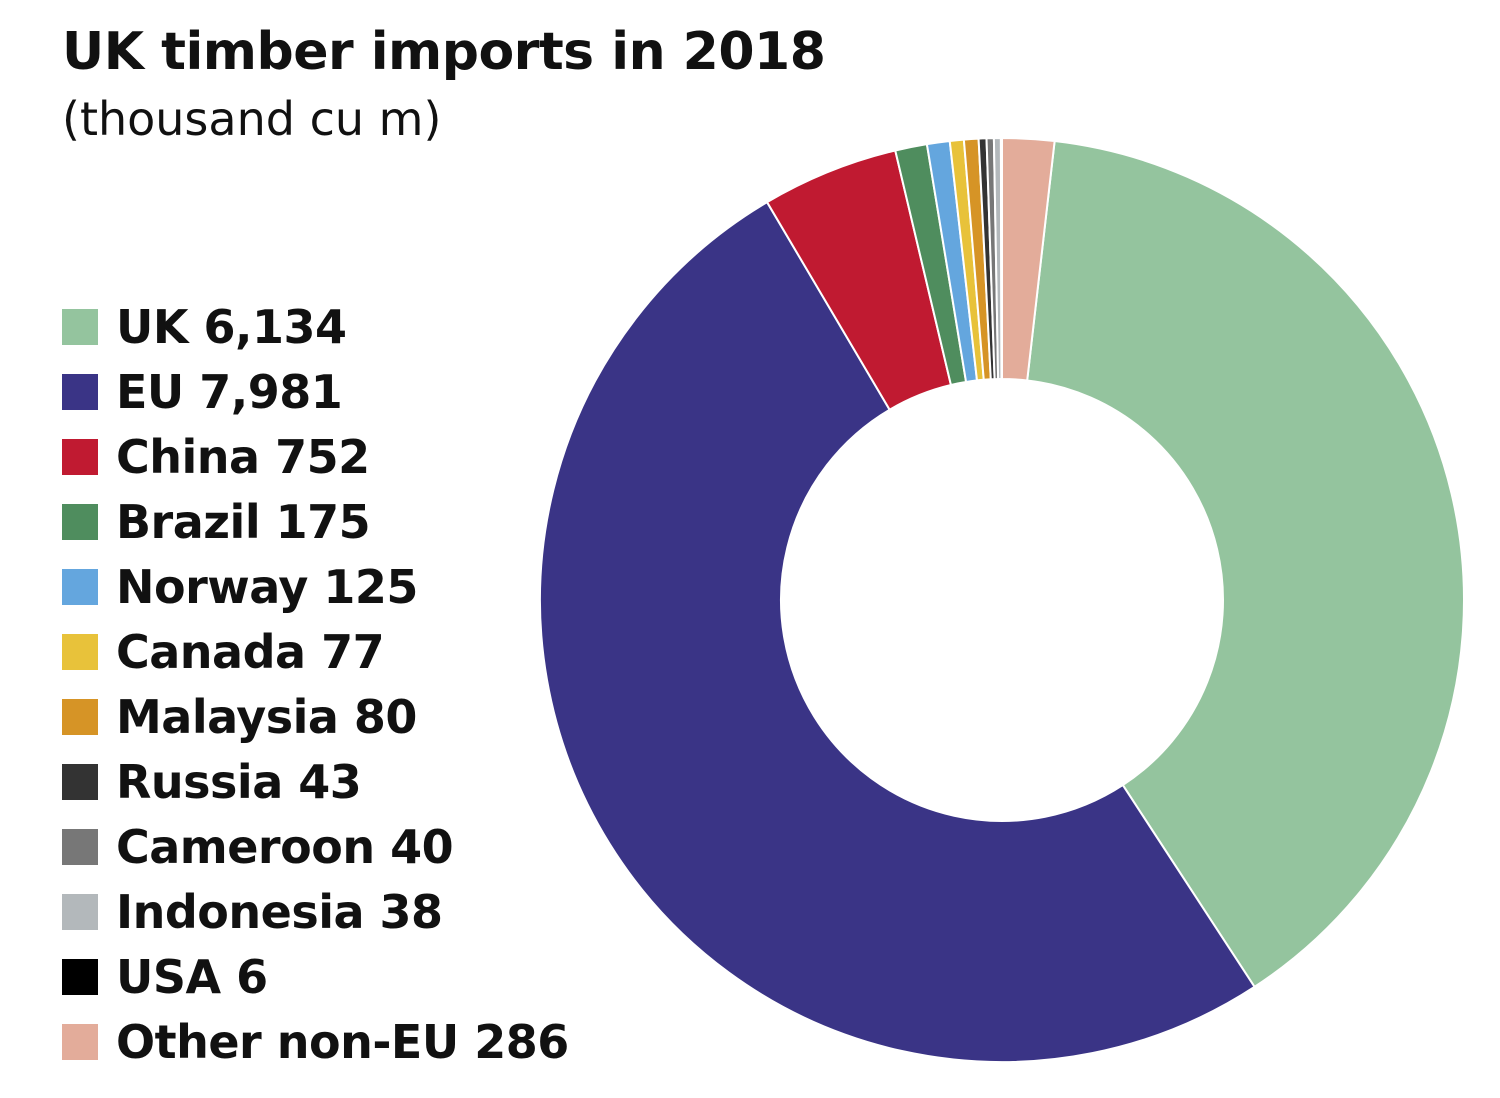 The image size is (1500, 1098). I want to click on legend-item: Norway 125, so click(315, 586).